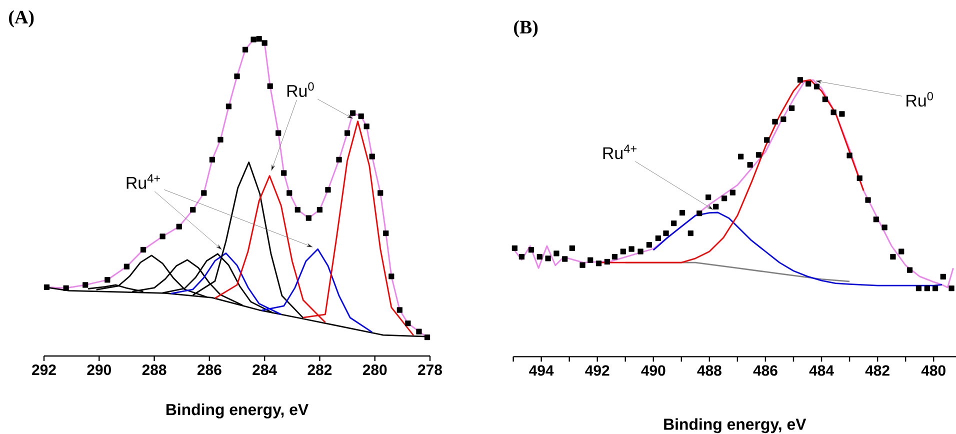 The width and height of the screenshot is (956, 434). What do you see at coordinates (821, 370) in the screenshot?
I see `x-tick-label: 484` at bounding box center [821, 370].